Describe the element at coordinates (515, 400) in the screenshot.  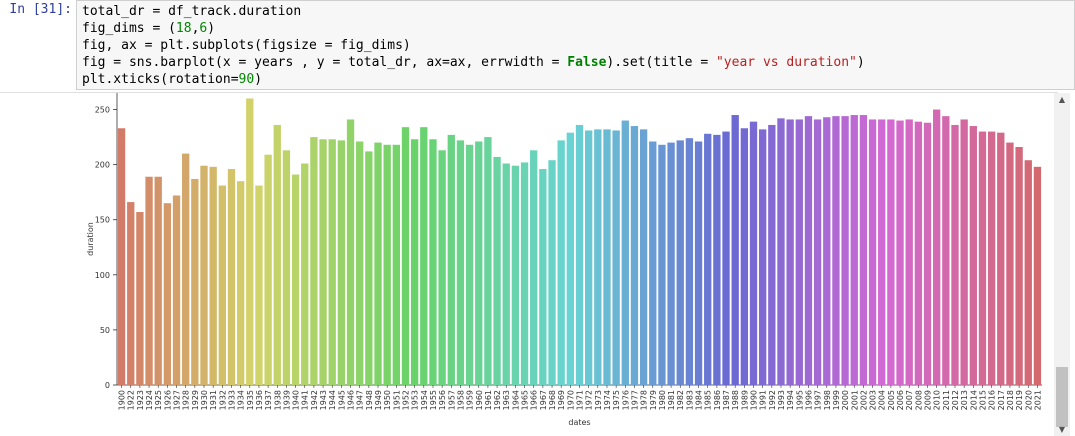
I see `x-tick-label: 1964` at that location.